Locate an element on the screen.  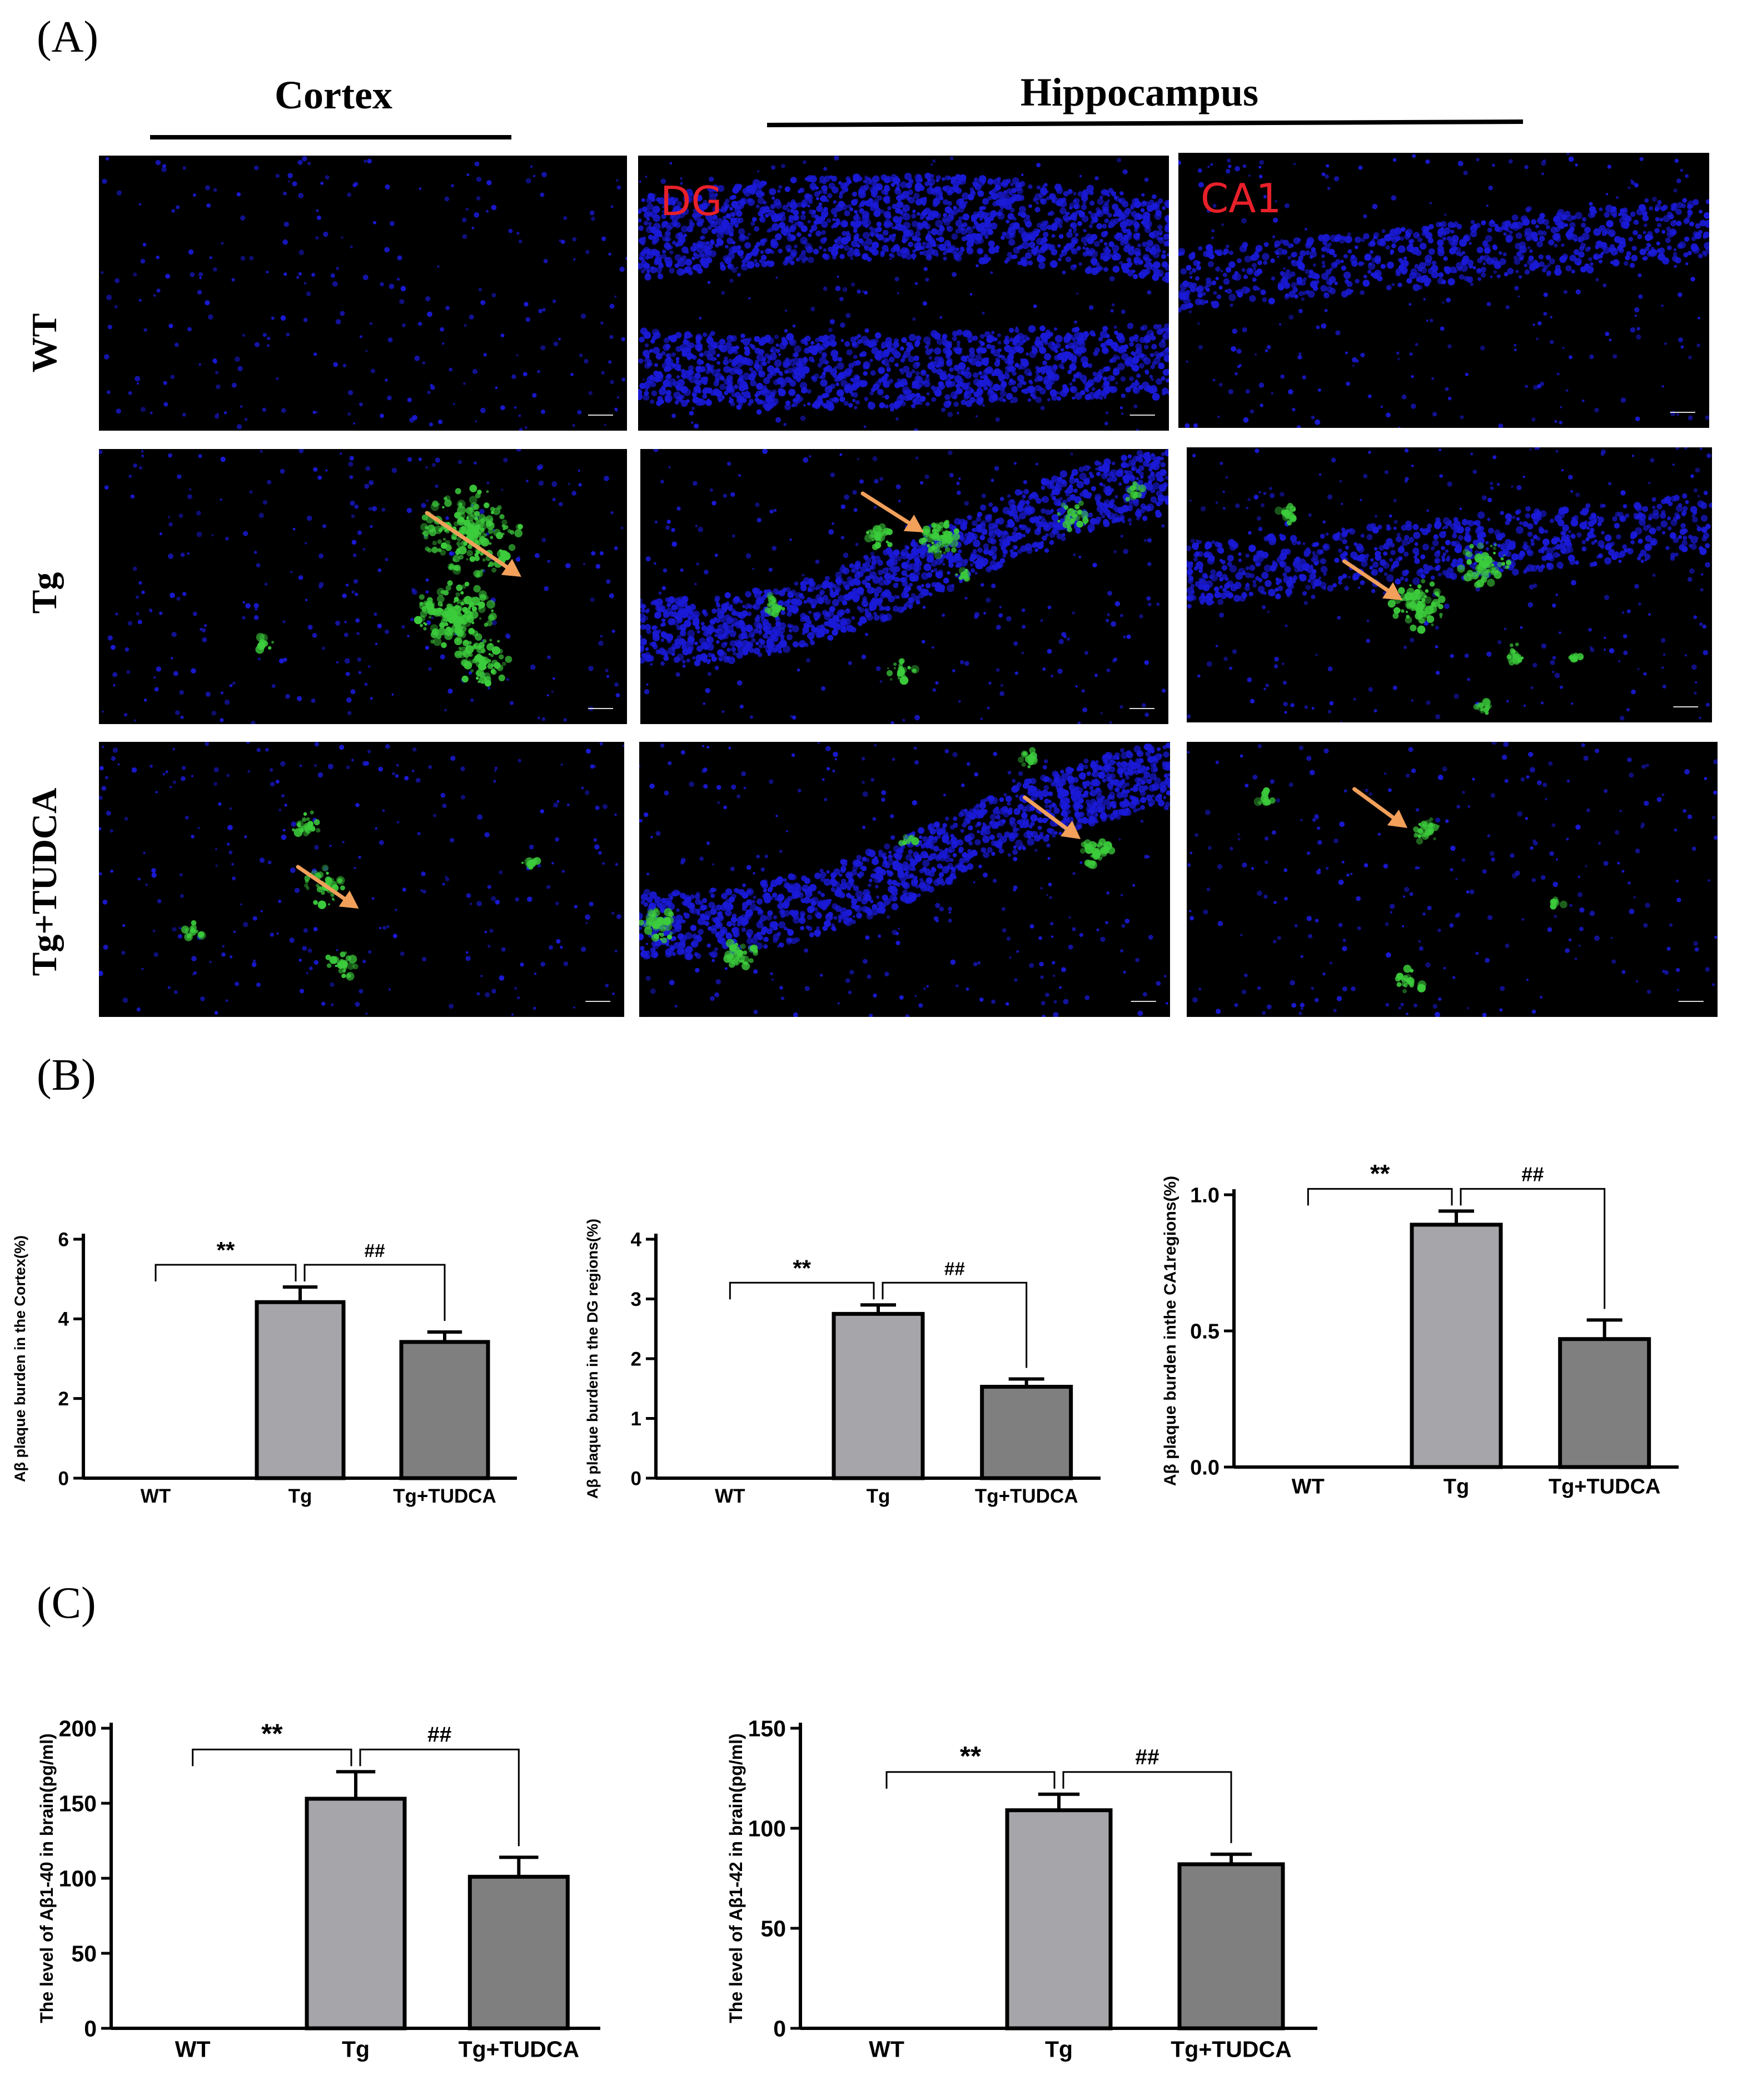
y-tick-label: 4 is located at coordinates (63, 1319).